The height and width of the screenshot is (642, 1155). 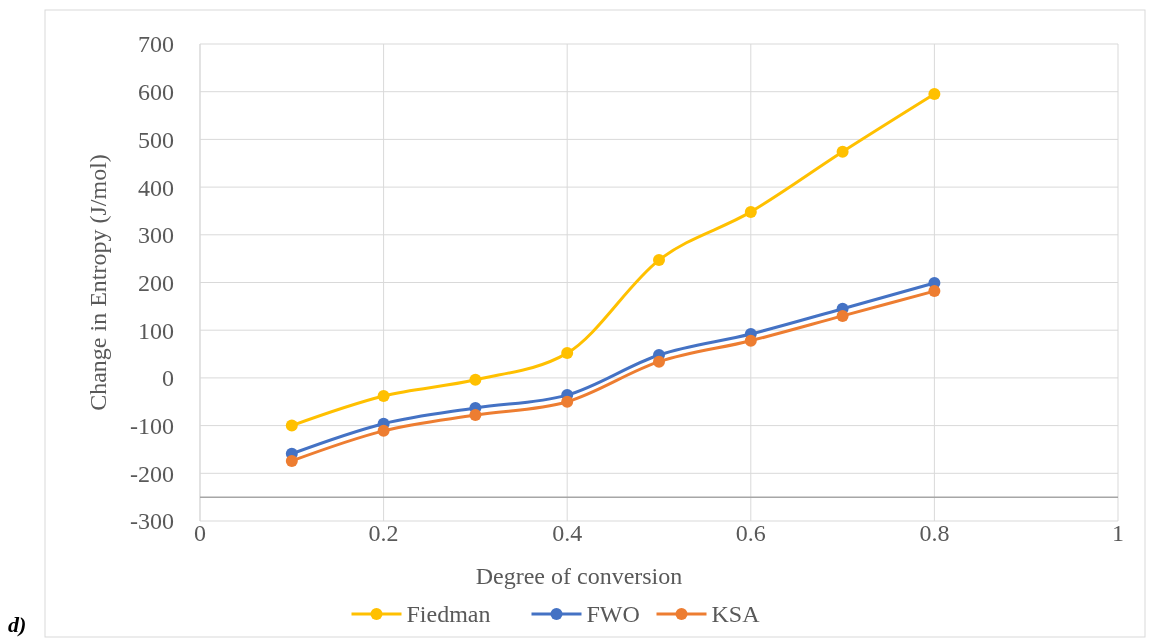 What do you see at coordinates (152, 521) in the screenshot?
I see `y-tick-label: -300` at bounding box center [152, 521].